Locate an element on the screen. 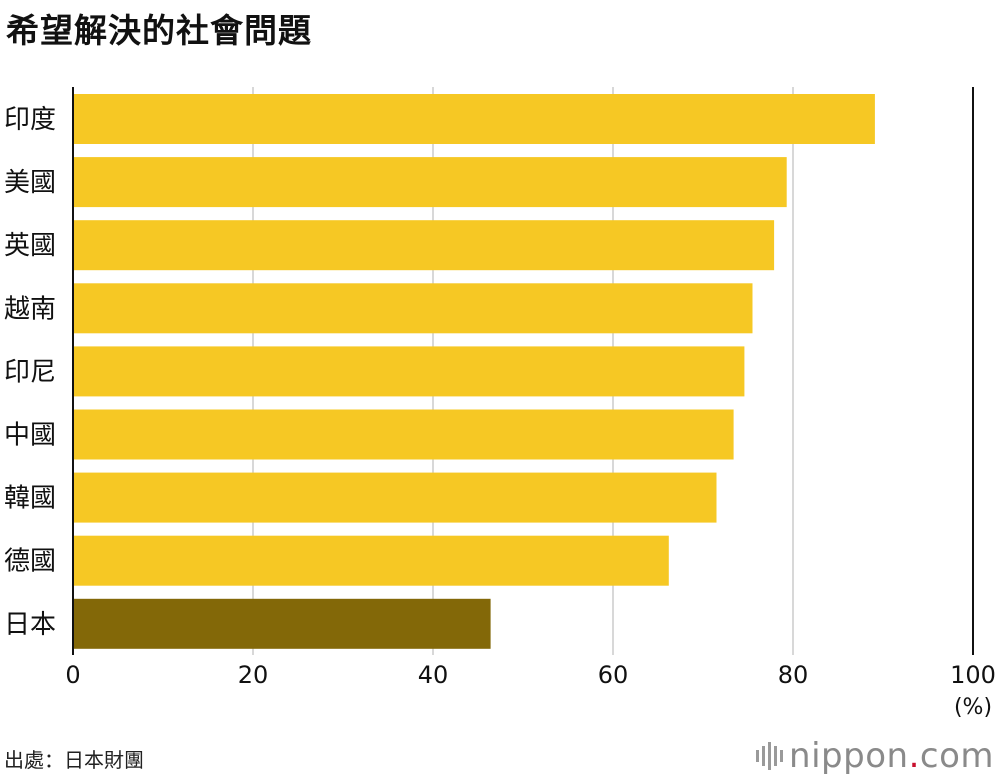 The height and width of the screenshot is (780, 1000). category-label-8: 日本 is located at coordinates (30, 625).